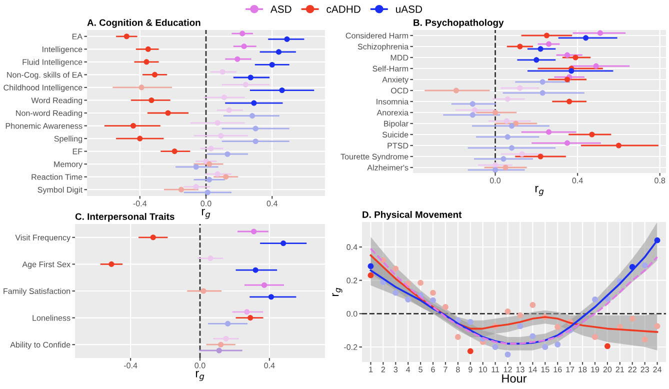 Image resolution: width=669 pixels, height=389 pixels. What do you see at coordinates (532, 369) in the screenshot?
I see `x-tick-label: 14` at bounding box center [532, 369].